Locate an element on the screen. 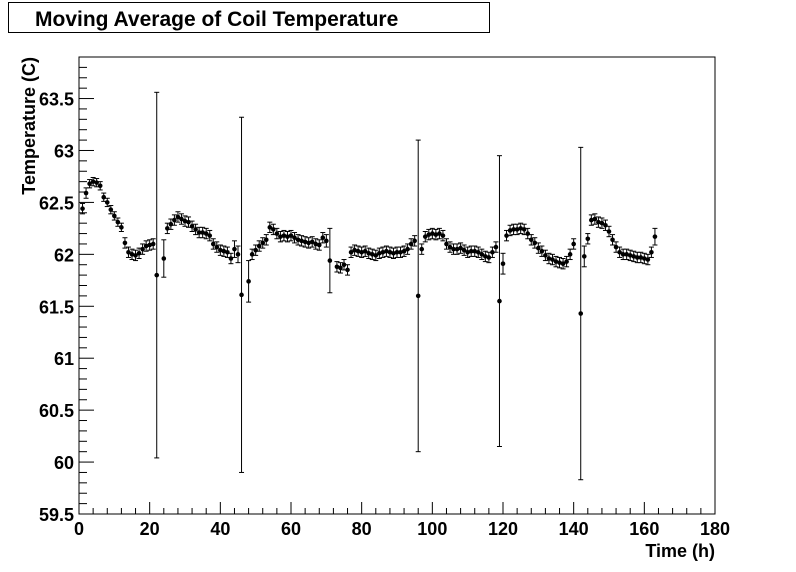 The width and height of the screenshot is (796, 572). y-tick-label: 59.5 is located at coordinates (56, 515).